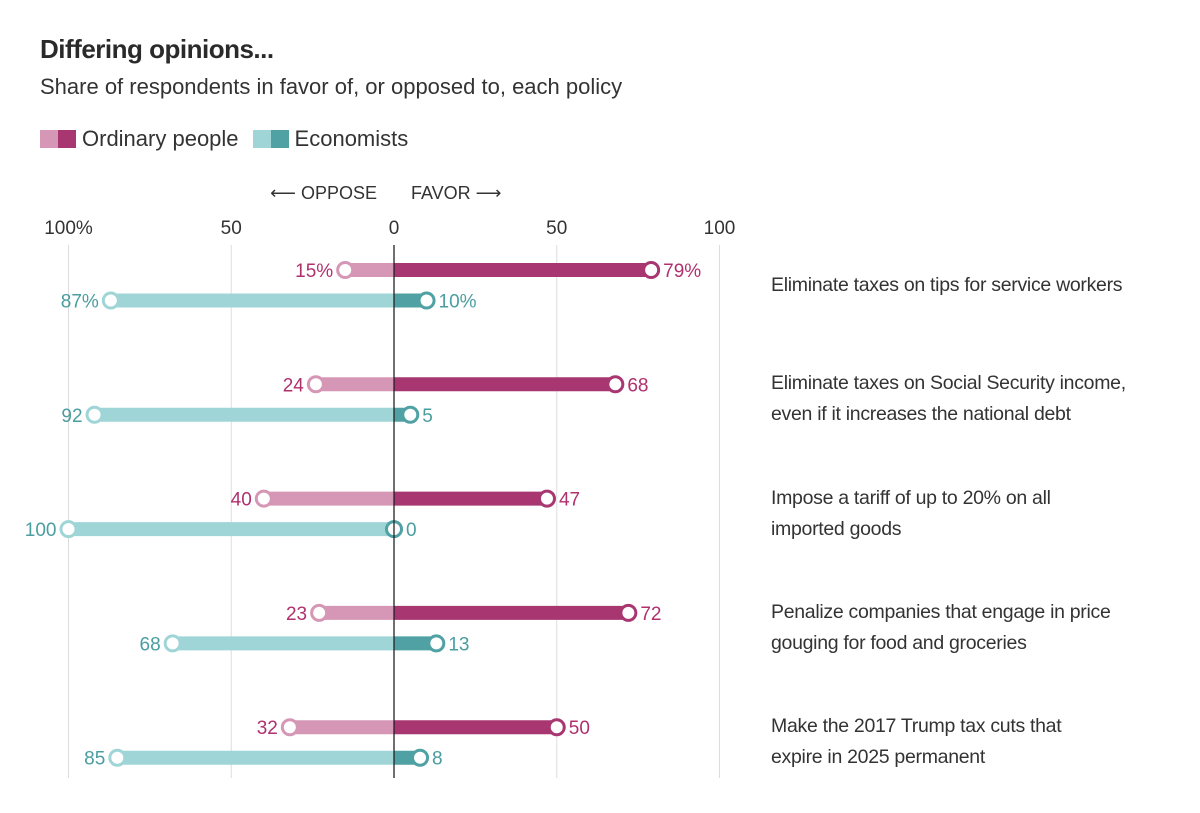  What do you see at coordinates (650, 614) in the screenshot?
I see `favor-data-label: 72` at bounding box center [650, 614].